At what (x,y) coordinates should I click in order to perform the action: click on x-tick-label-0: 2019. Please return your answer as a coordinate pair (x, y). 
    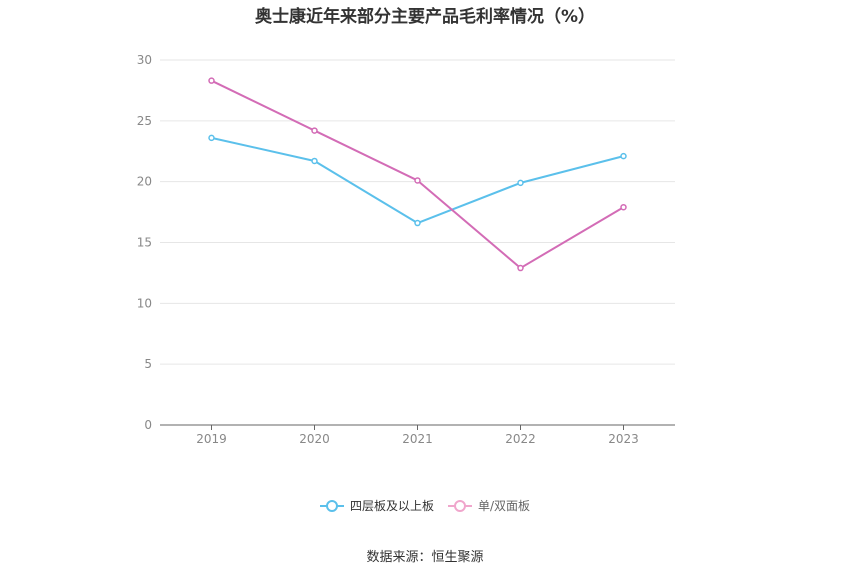
    Looking at the image, I should click on (211, 439).